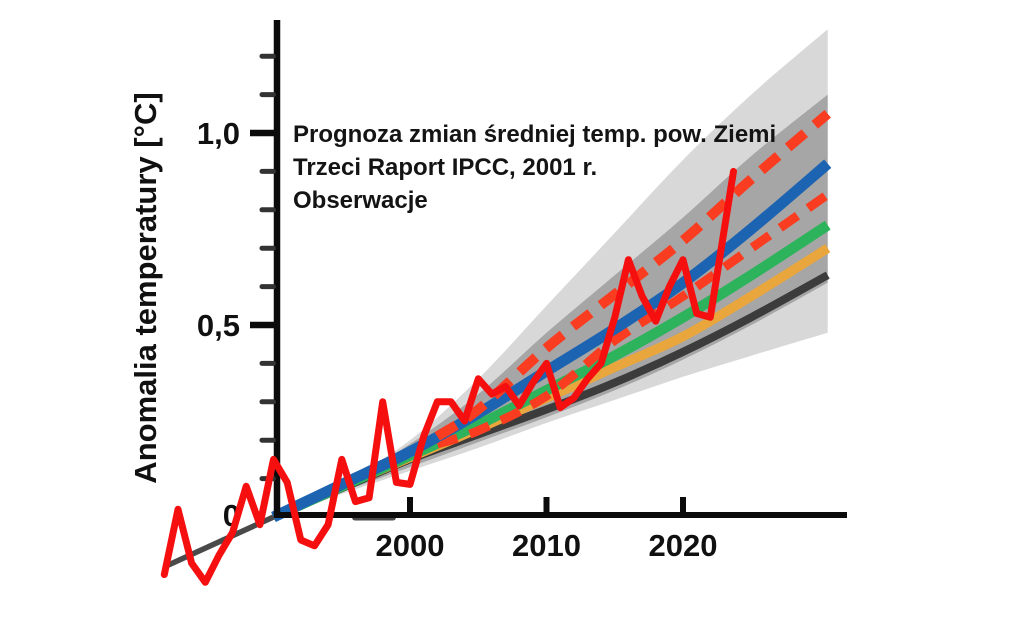 Image resolution: width=1024 pixels, height=617 pixels. I want to click on annotation-line-2: Trzeci Raport IPCC, 2001 r., so click(445, 167).